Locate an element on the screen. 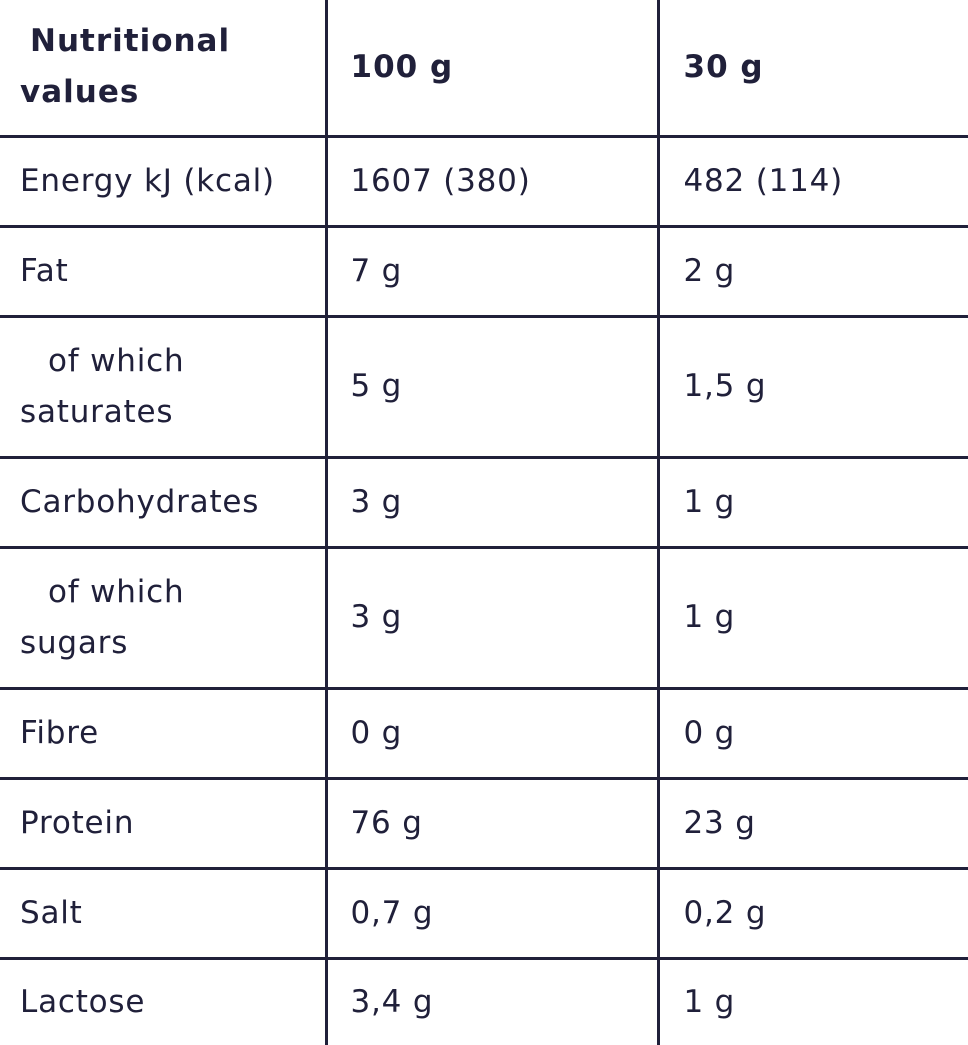 This screenshot has height=1045, width=968. table-row: Fibre 0 g 0 g is located at coordinates (484, 734).